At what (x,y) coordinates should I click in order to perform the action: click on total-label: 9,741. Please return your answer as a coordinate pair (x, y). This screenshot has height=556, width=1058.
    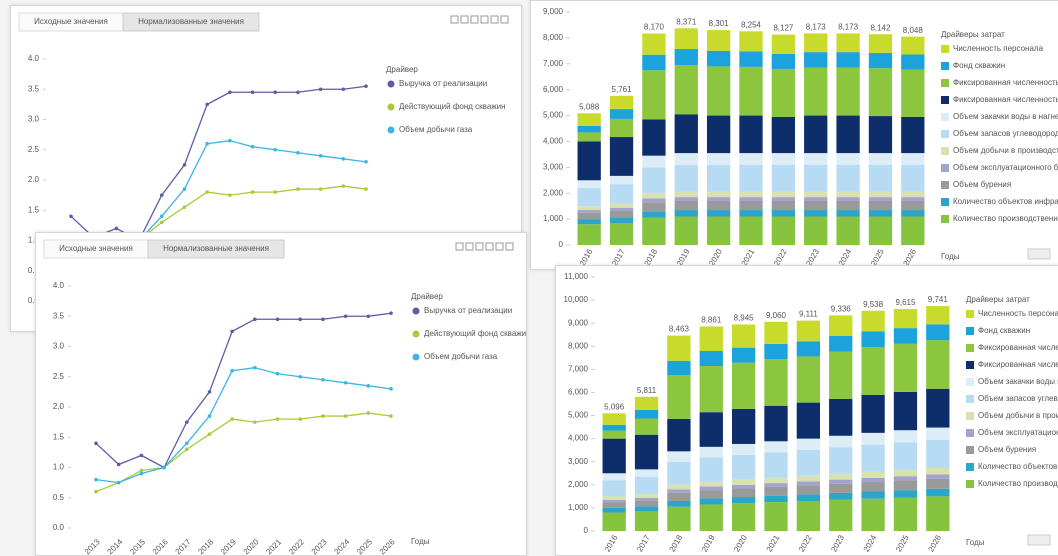
    Looking at the image, I should click on (938, 299).